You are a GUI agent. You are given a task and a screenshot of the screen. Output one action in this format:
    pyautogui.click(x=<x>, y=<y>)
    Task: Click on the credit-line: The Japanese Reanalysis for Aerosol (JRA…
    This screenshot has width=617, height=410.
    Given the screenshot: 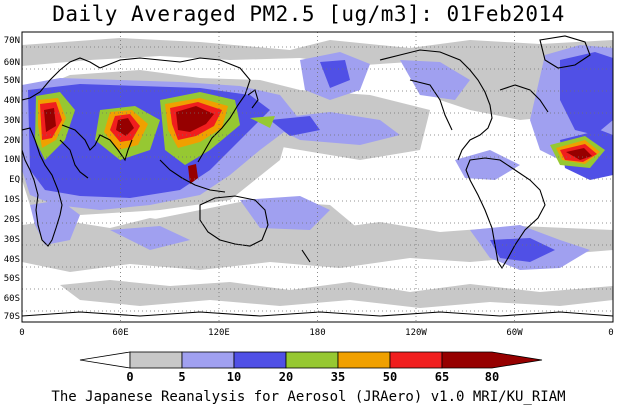 What is the action you would take?
    pyautogui.click(x=308, y=397)
    